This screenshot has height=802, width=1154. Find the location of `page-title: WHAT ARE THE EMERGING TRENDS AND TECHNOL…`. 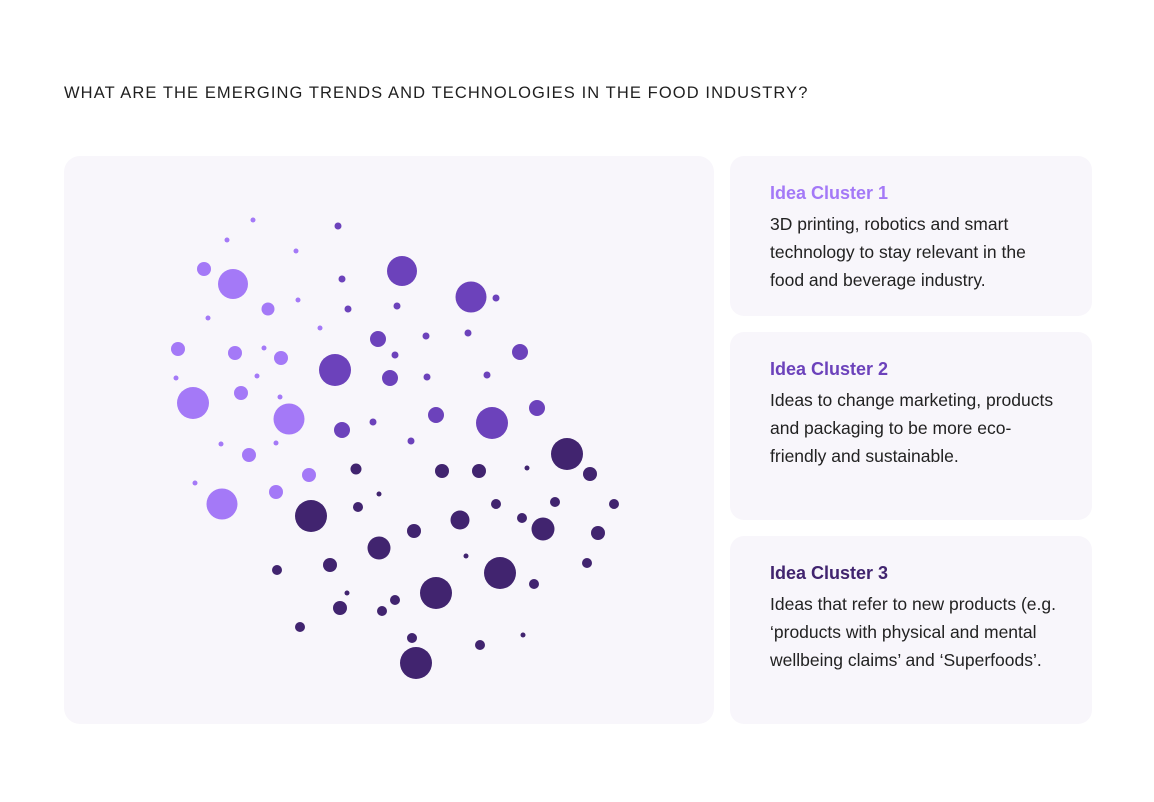

page-title: WHAT ARE THE EMERGING TRENDS AND TECHNOL… is located at coordinates (436, 93).